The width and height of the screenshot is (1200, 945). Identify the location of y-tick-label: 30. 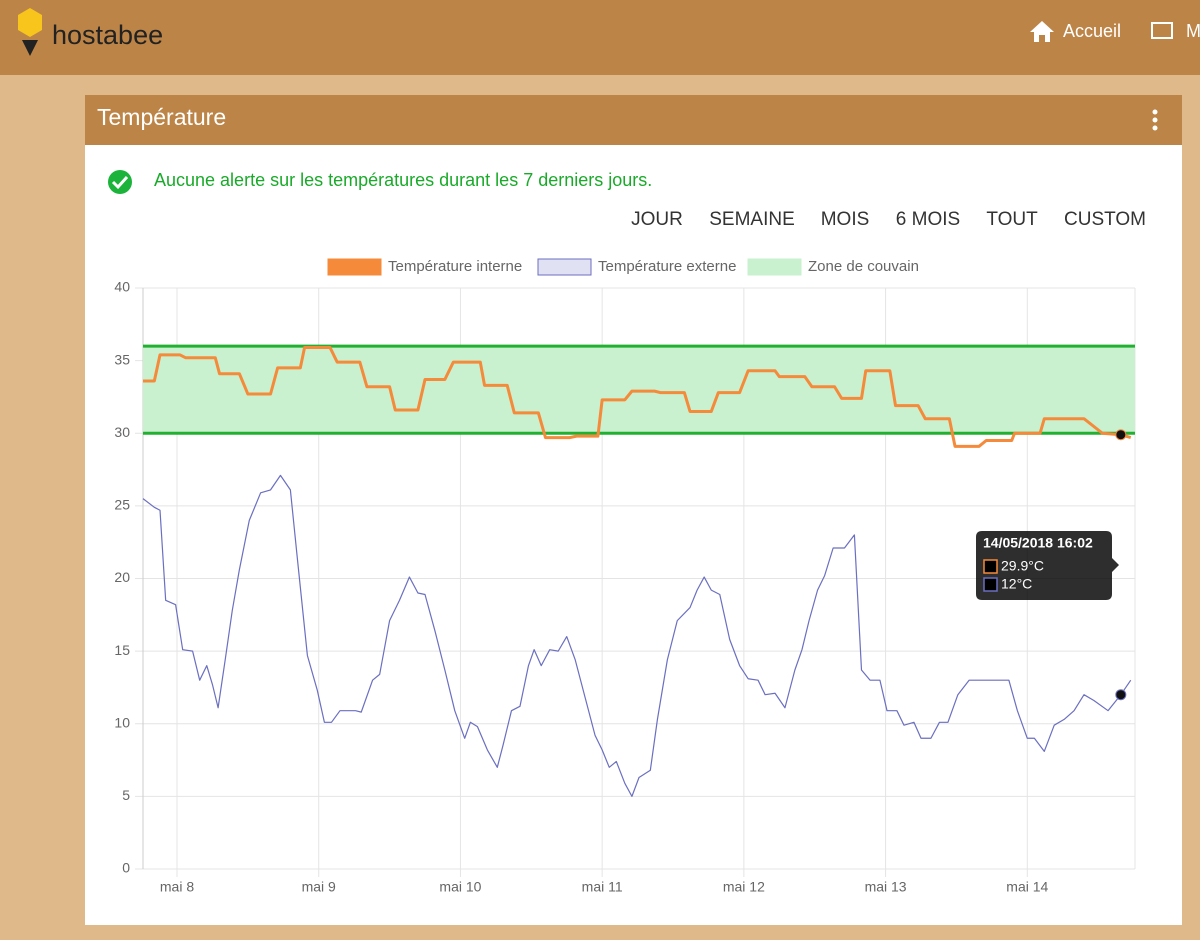
(122, 432).